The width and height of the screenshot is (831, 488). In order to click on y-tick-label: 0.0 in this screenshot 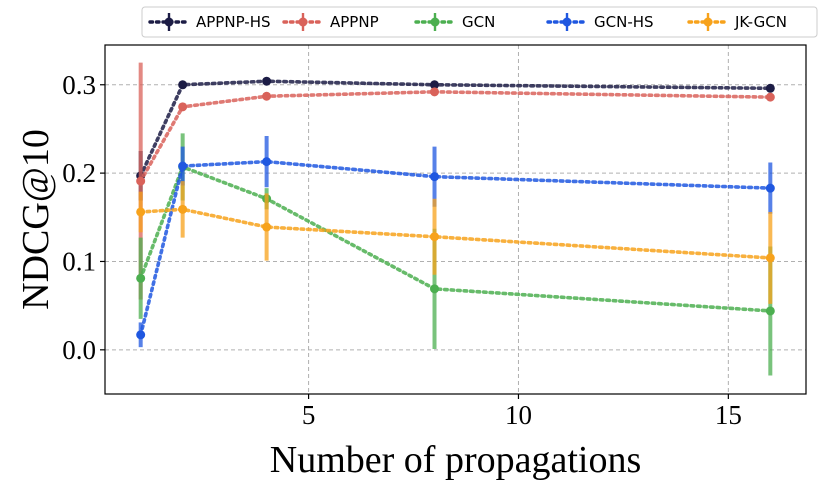, I will do `click(79, 350)`.